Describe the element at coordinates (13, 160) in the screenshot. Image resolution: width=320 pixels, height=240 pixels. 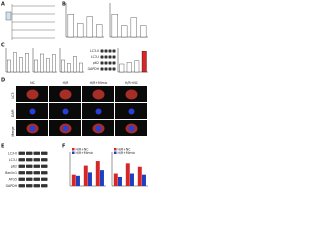
I see `blot-label: LC3-I` at that location.